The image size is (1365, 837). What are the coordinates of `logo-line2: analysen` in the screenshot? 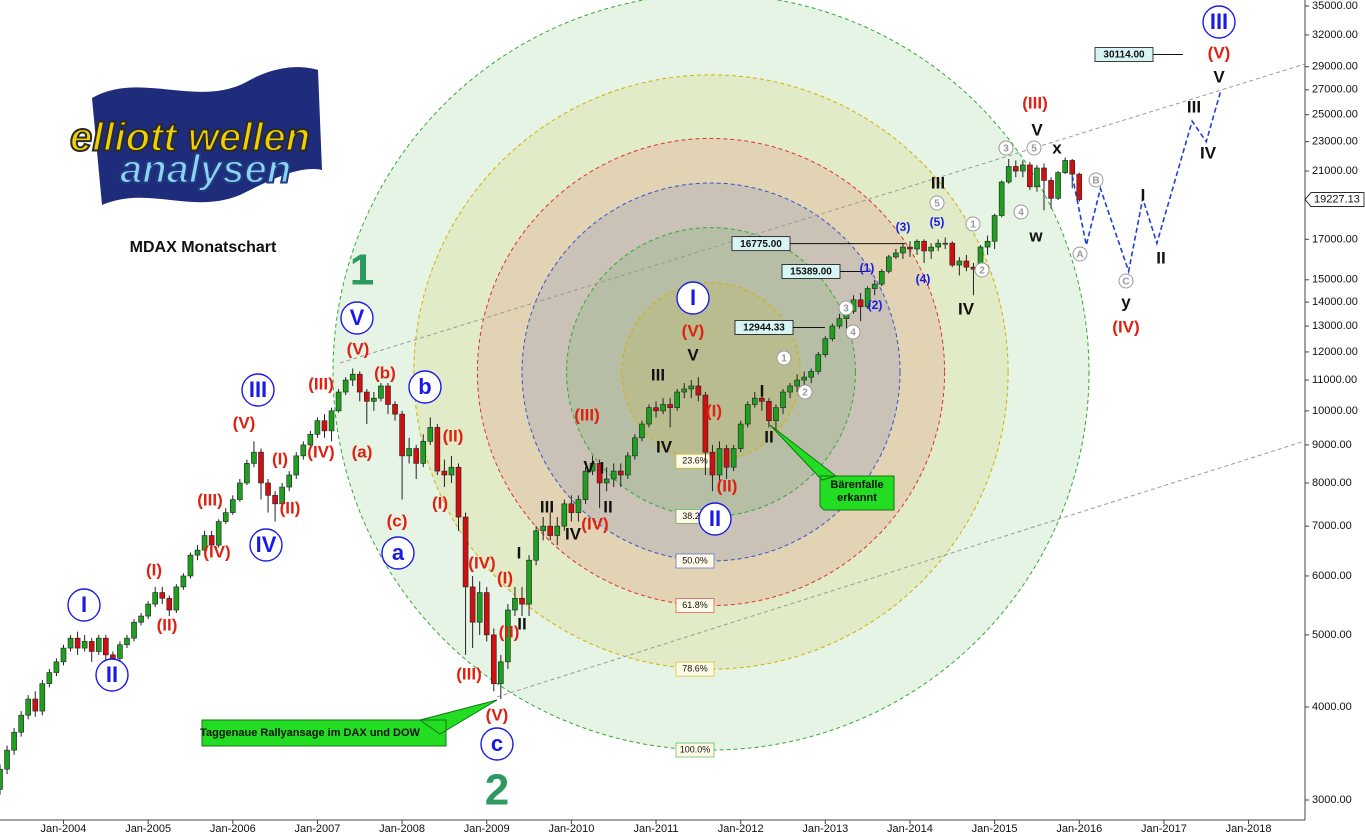 It's located at (205, 170).